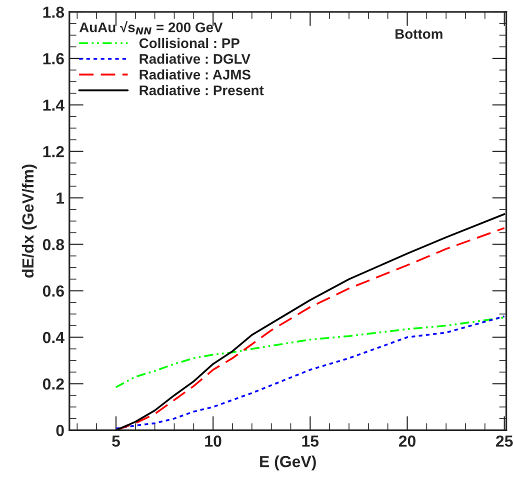 Image resolution: width=514 pixels, height=478 pixels. Describe the element at coordinates (53, 12) in the screenshot. I see `y-tick-label: 1.8` at that location.